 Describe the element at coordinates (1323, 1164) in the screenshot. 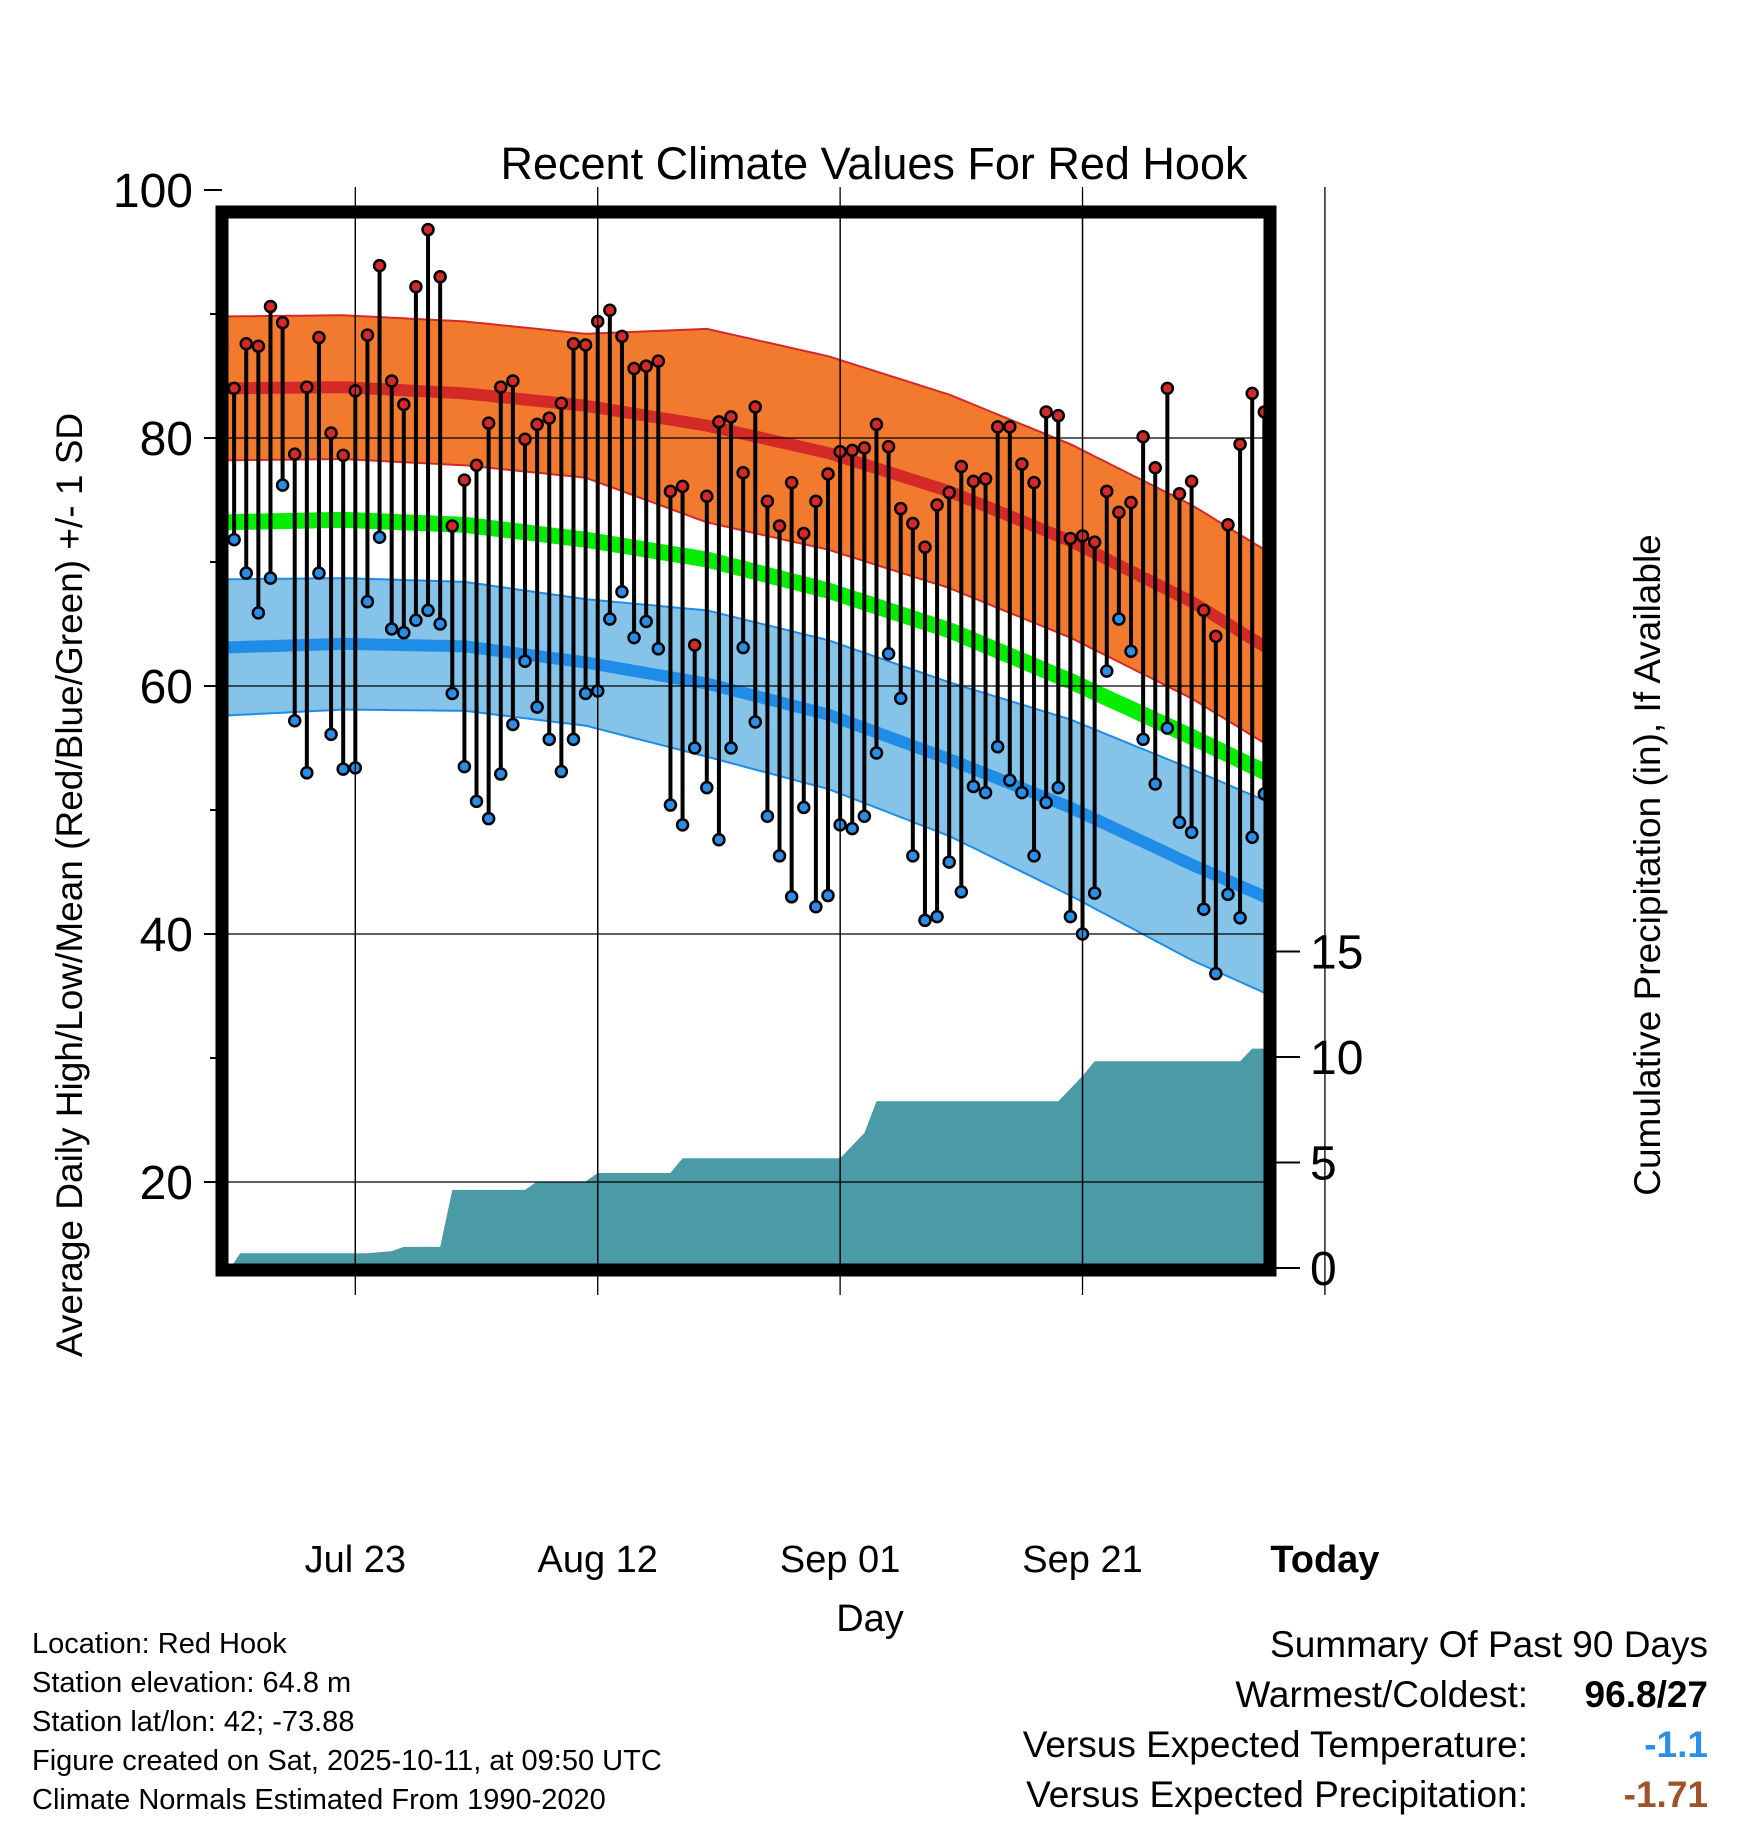

I see `y2-tick-label: 5` at that location.